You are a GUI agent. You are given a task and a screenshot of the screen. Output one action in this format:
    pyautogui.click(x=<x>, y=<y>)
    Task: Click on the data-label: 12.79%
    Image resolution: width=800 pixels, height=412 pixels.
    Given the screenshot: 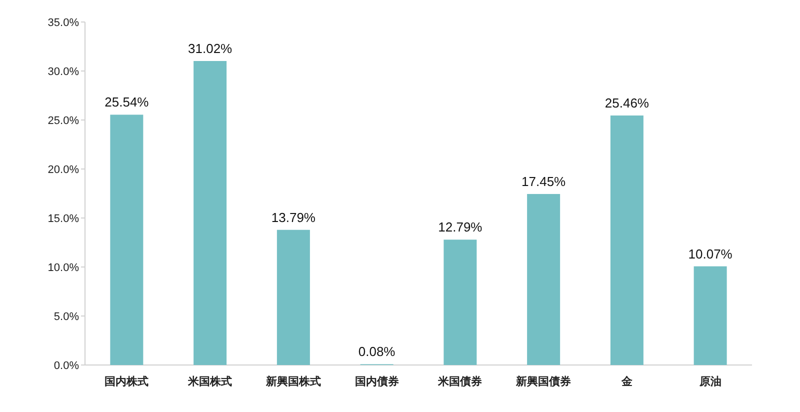 What is the action you would take?
    pyautogui.click(x=460, y=227)
    